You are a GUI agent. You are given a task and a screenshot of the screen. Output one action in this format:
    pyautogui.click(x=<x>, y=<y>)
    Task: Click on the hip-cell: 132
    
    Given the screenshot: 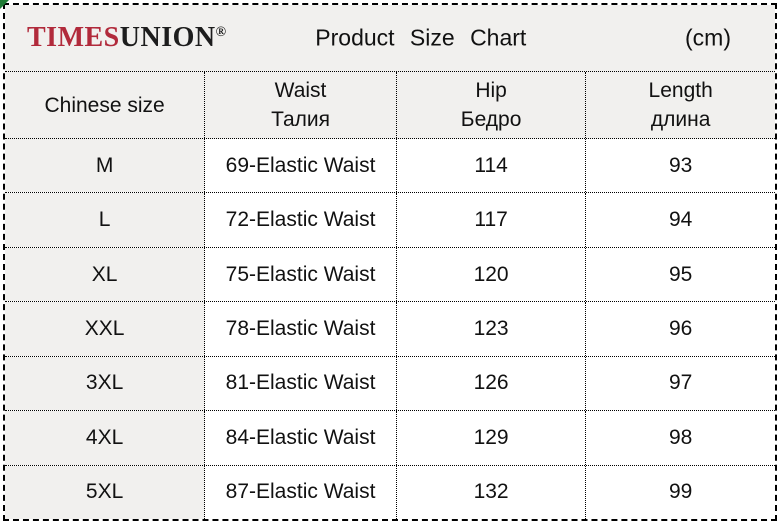 What is the action you would take?
    pyautogui.click(x=492, y=492)
    